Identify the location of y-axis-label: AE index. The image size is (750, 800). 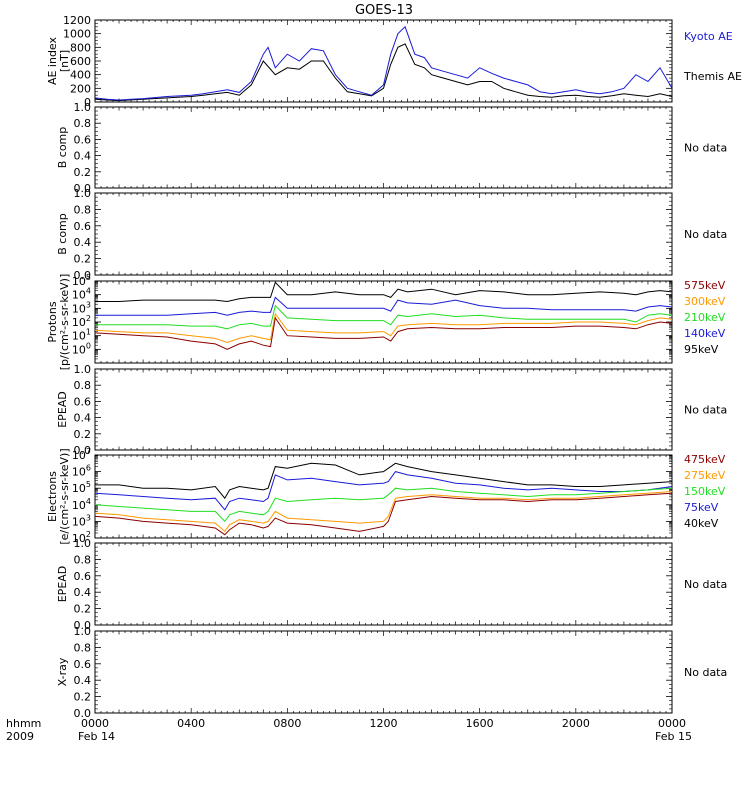
(52, 60).